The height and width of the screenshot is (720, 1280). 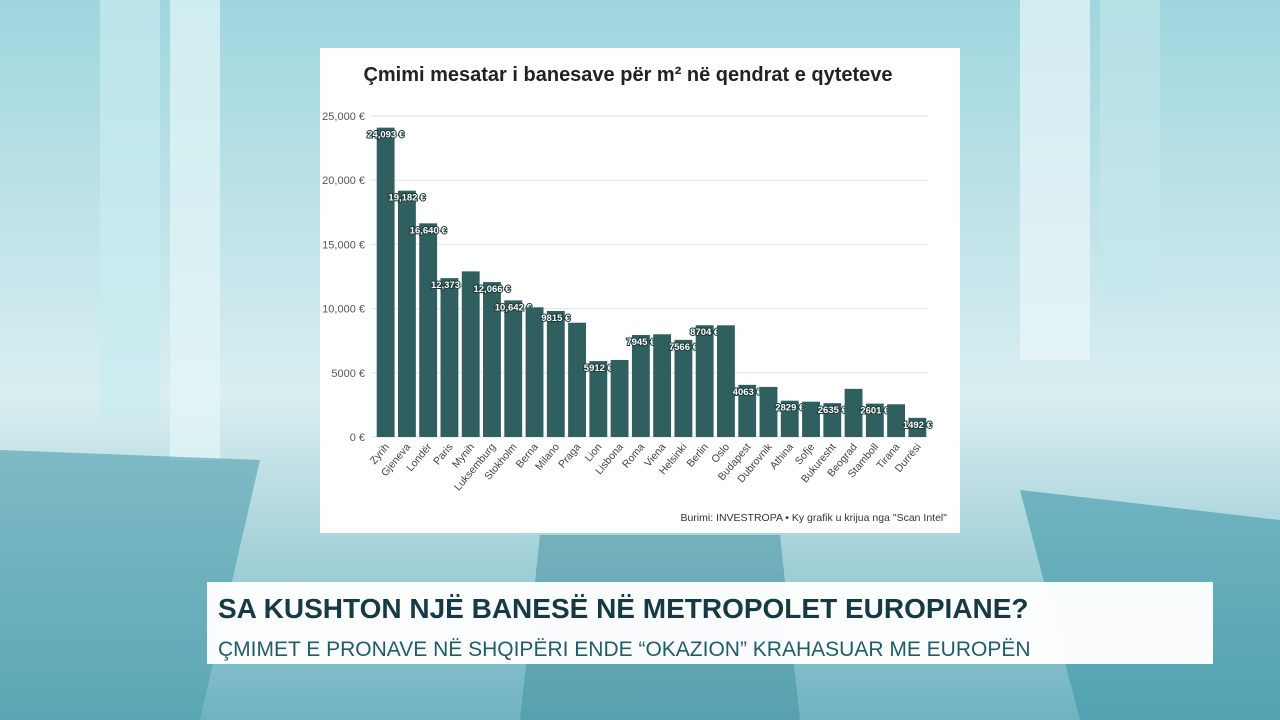 I want to click on value-label: 12,066 €, so click(x=492, y=289).